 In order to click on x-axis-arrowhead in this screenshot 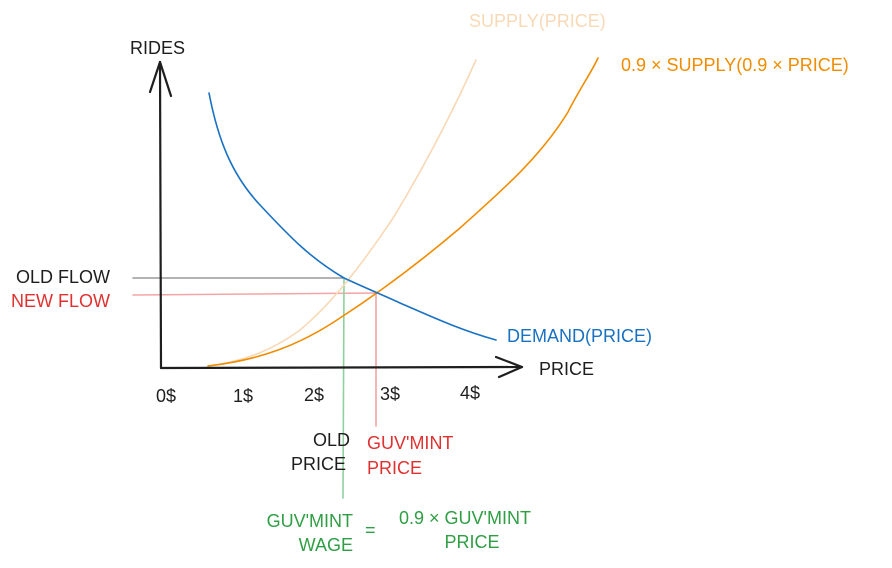, I will do `click(509, 367)`.